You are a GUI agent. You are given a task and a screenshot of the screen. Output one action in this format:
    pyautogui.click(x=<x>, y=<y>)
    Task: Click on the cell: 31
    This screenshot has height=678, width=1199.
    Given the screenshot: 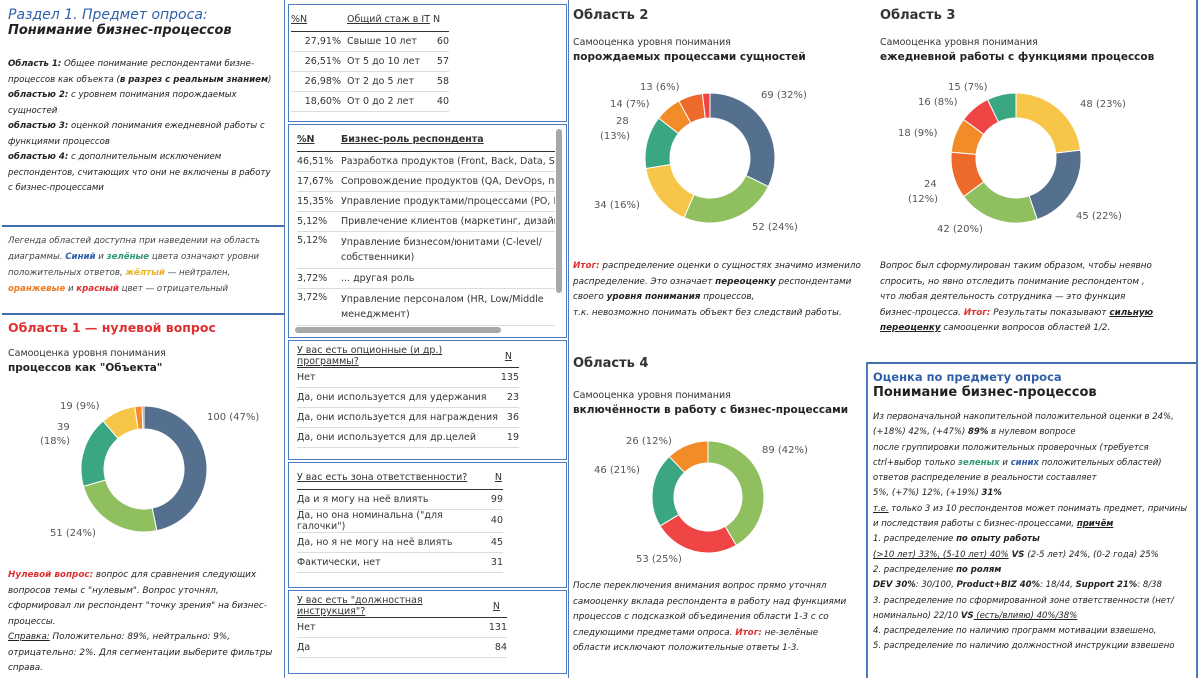 What is the action you would take?
    pyautogui.click(x=496, y=562)
    